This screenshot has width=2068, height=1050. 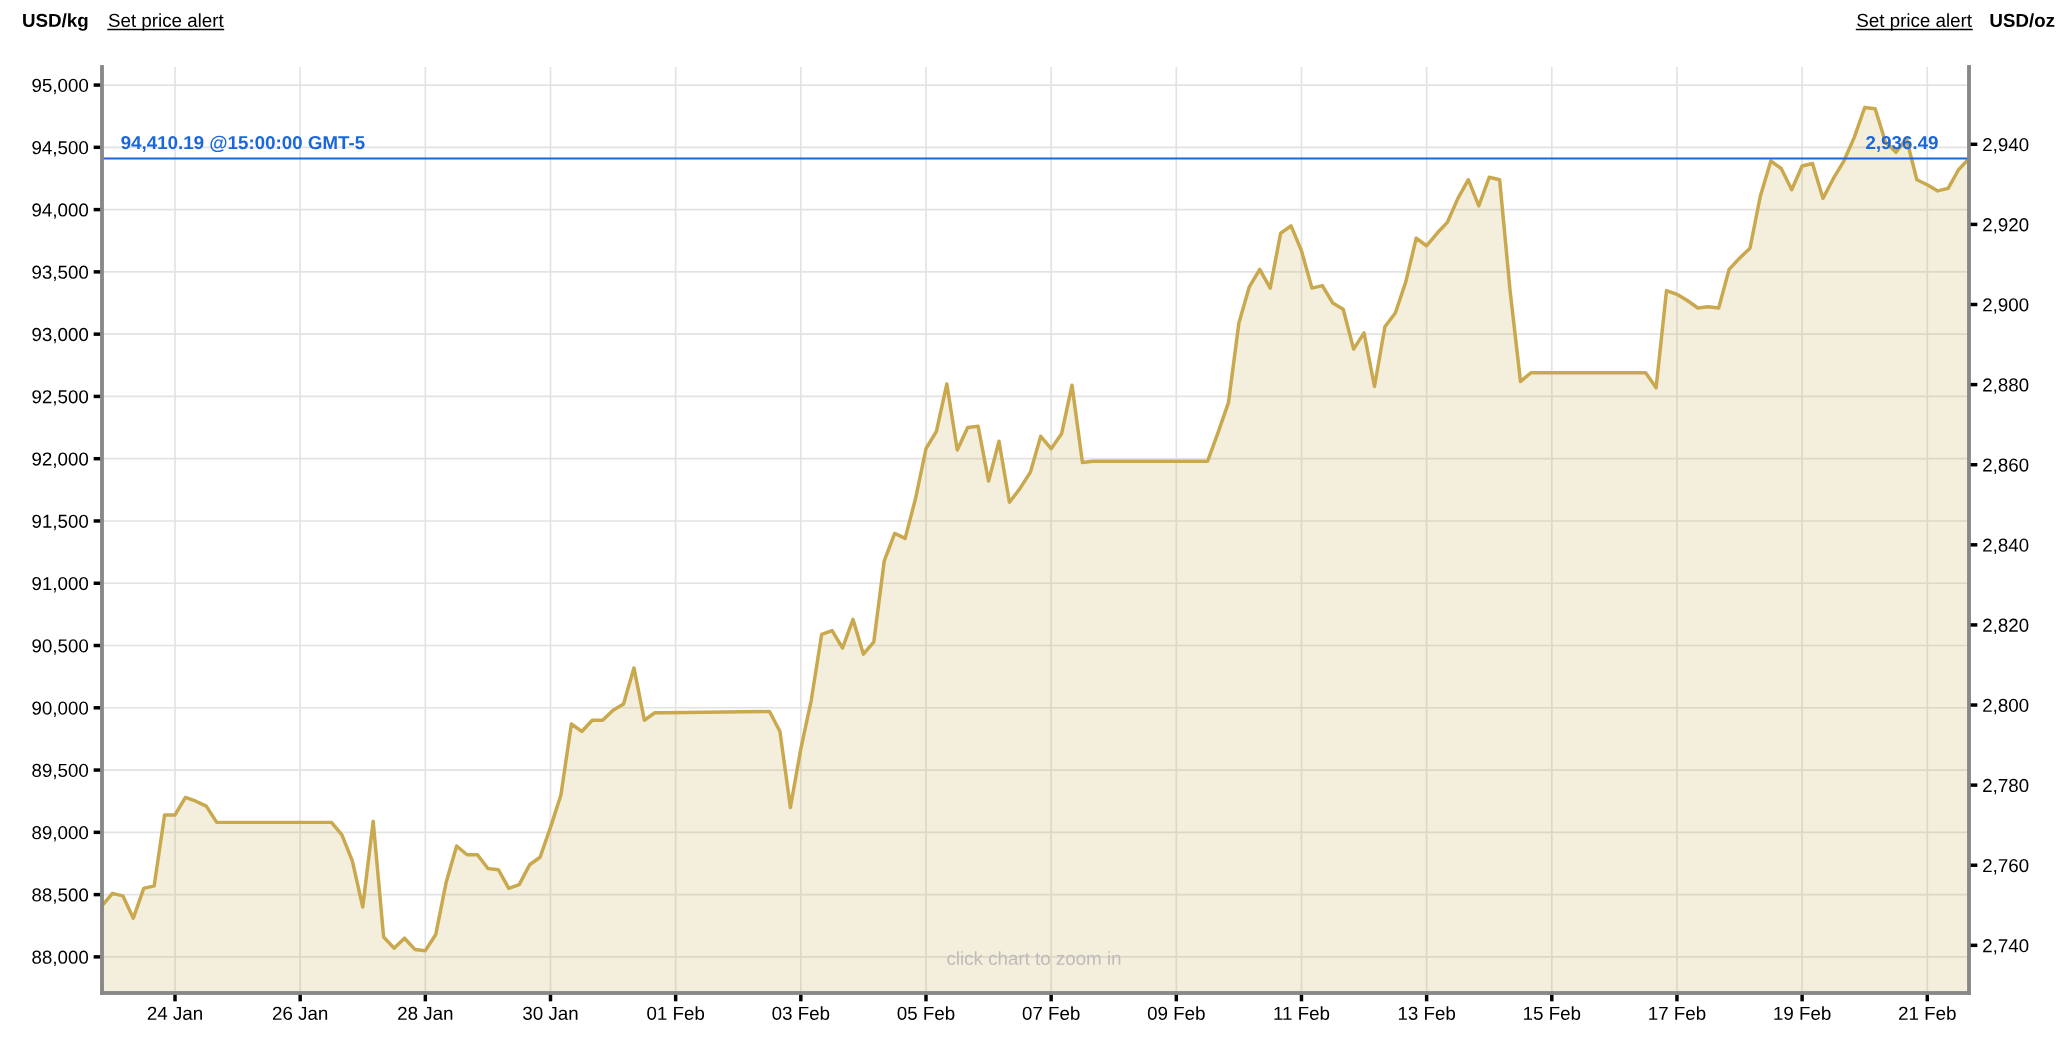 What do you see at coordinates (2006, 146) in the screenshot?
I see `y2-tick-label: 2,940` at bounding box center [2006, 146].